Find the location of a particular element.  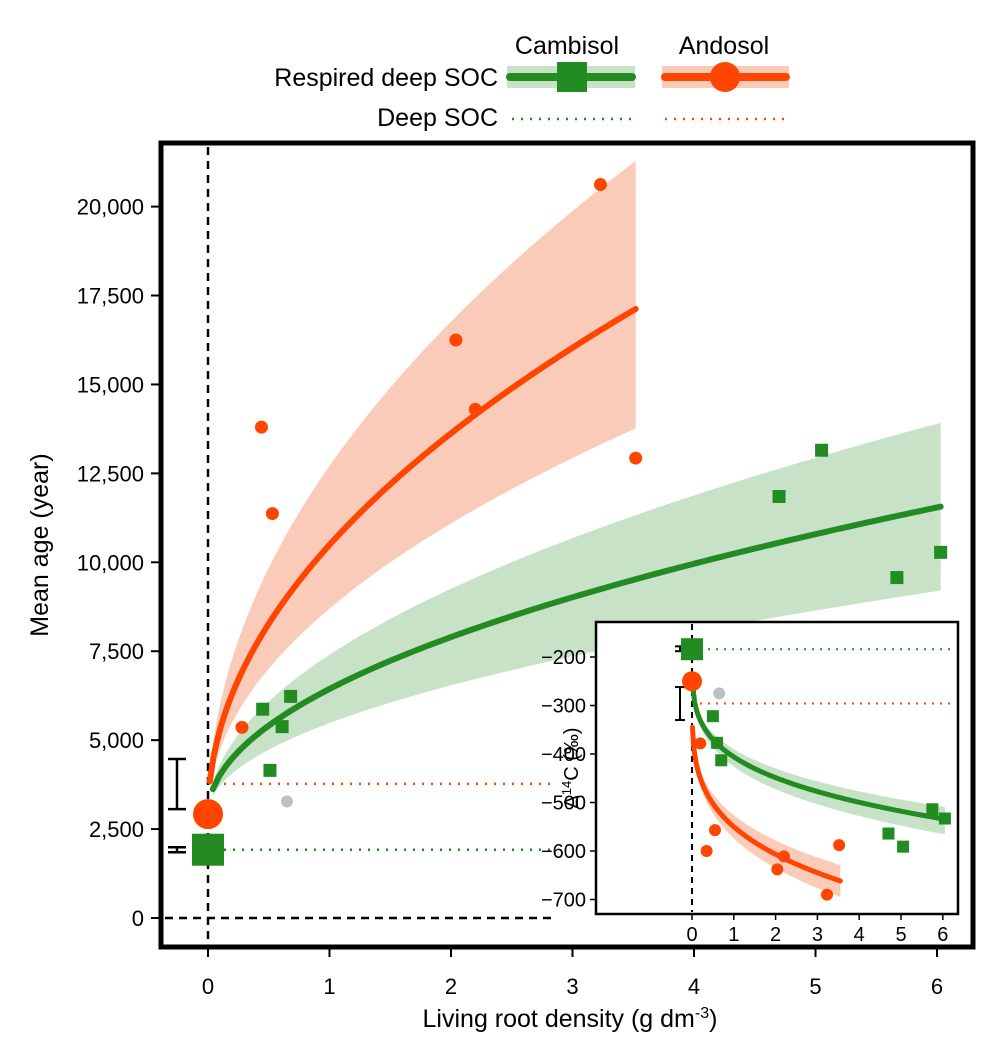

main-x-tick-label-2: 2 is located at coordinates (451, 986).